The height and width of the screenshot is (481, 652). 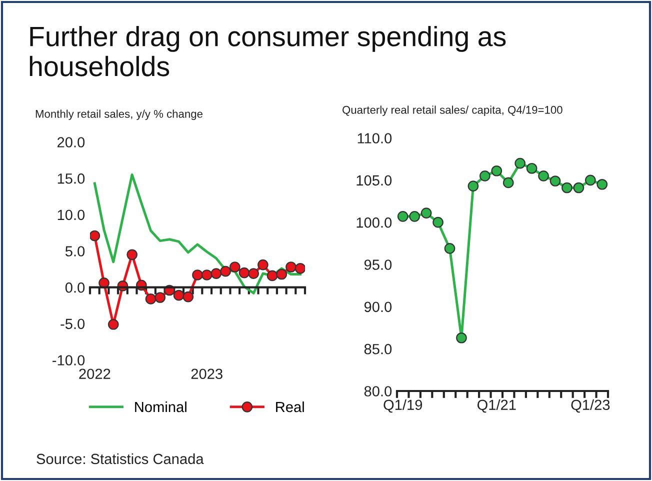 What do you see at coordinates (71, 142) in the screenshot?
I see `y-tick-label: 20.0` at bounding box center [71, 142].